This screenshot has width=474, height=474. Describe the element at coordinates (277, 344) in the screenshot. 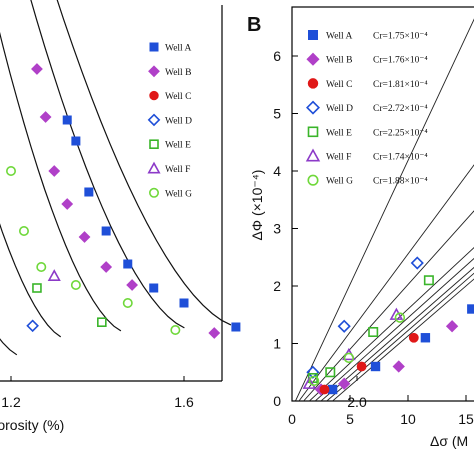

I see `panel-b-y-tick-label: 1` at that location.